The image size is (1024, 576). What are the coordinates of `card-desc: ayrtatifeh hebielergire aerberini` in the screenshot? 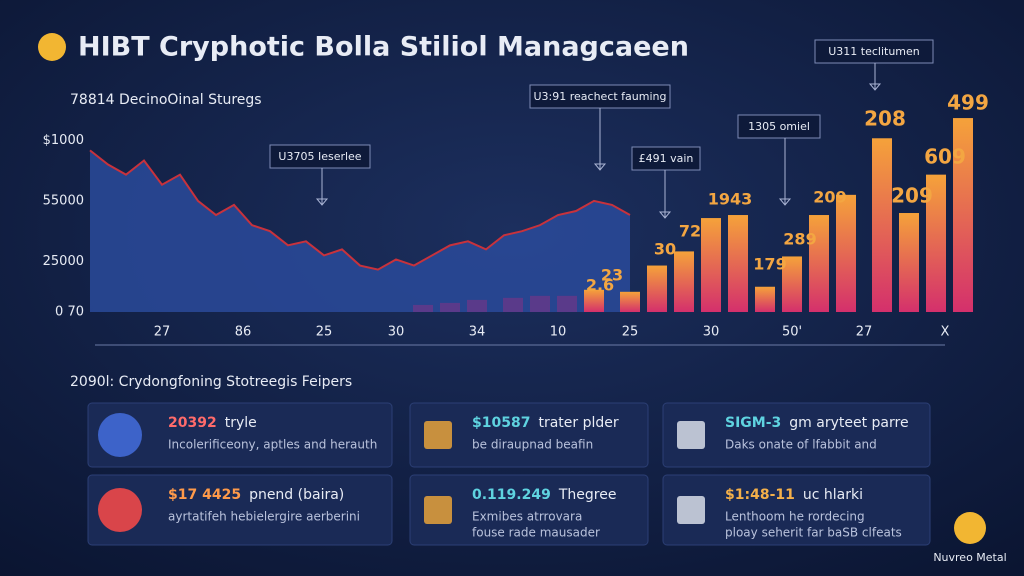 It's located at (264, 517).